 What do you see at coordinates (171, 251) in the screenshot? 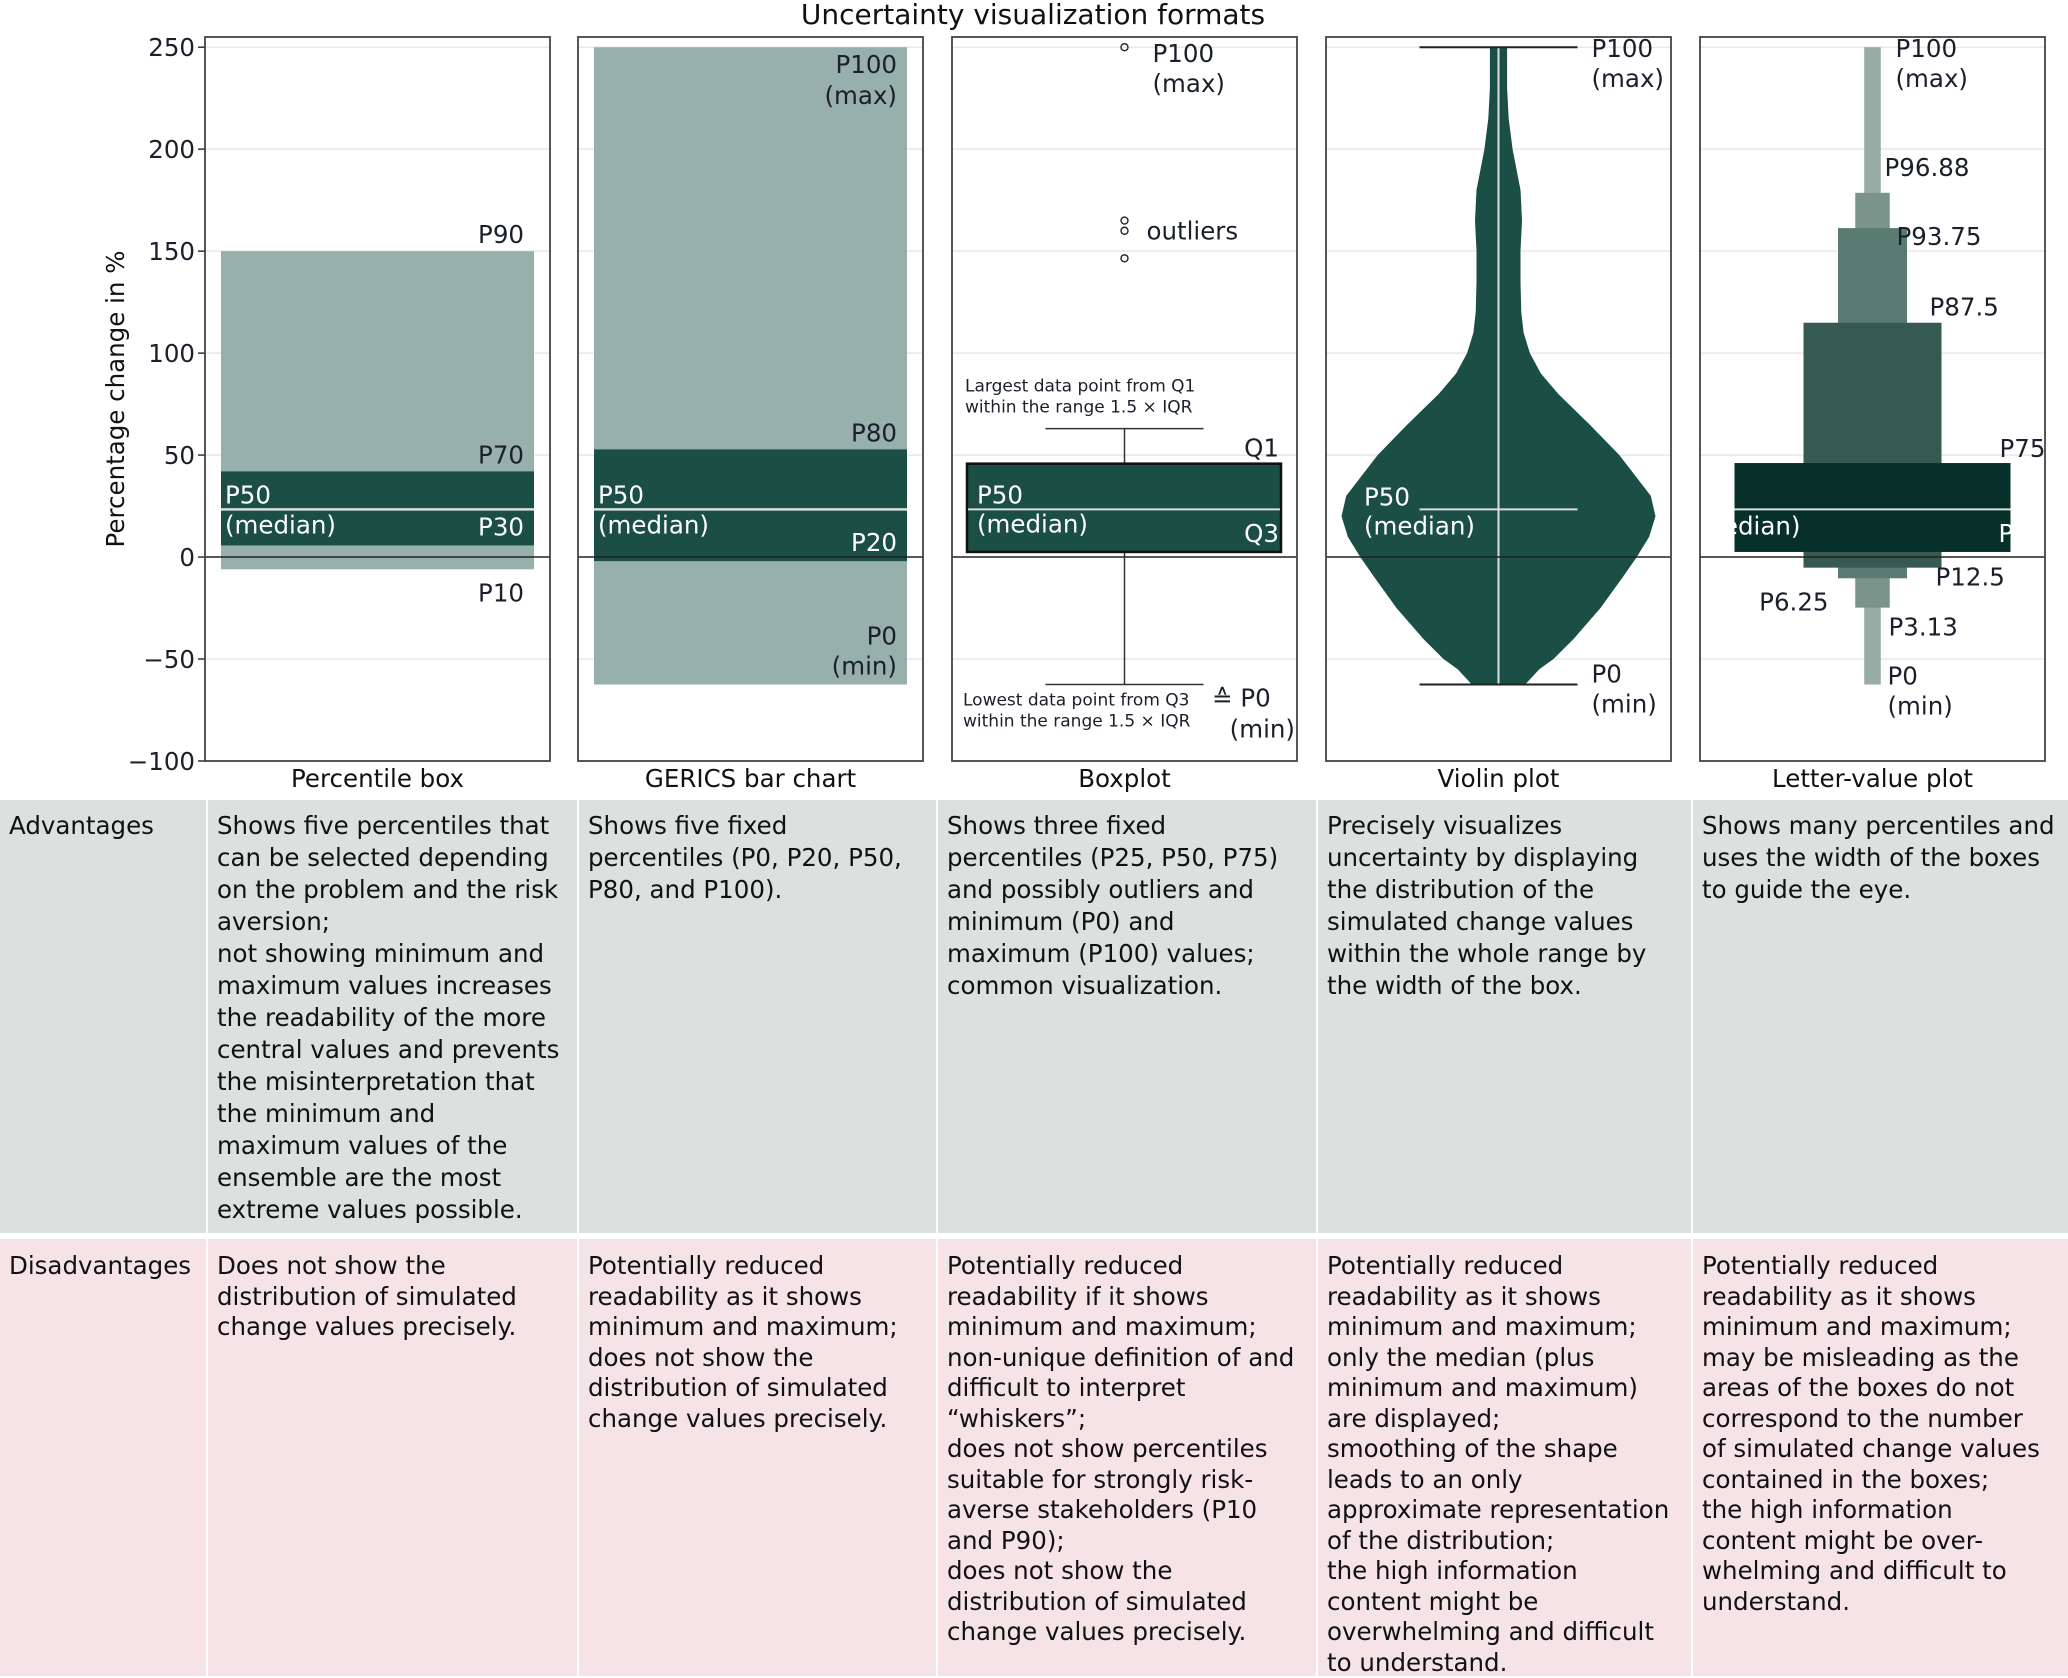
I see `y-tick-label: 150` at bounding box center [171, 251].